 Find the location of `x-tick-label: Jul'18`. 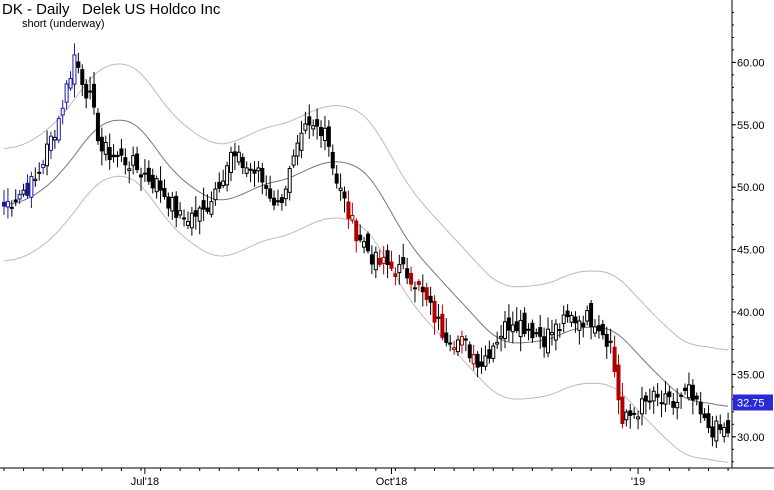

x-tick-label: Jul'18 is located at coordinates (145, 482).